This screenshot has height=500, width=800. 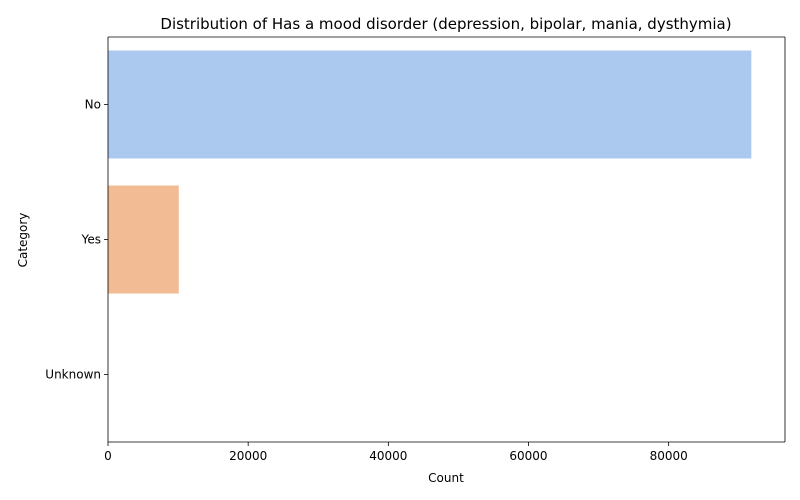 I want to click on y-axis-label: Category, so click(x=23, y=240).